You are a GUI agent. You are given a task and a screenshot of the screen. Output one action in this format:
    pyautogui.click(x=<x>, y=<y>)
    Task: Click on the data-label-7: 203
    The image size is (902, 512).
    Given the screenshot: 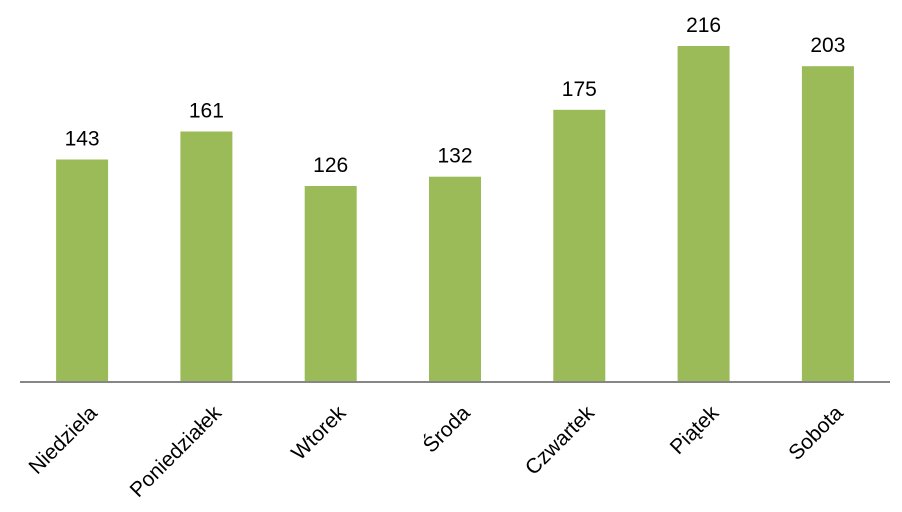 What is the action you would take?
    pyautogui.click(x=827, y=45)
    